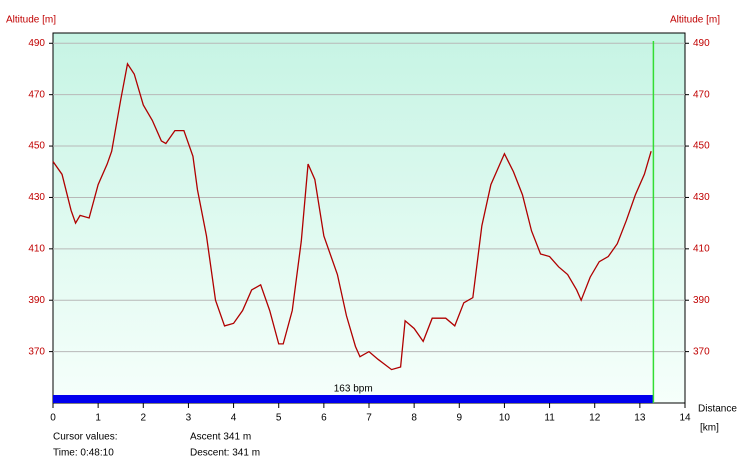  Describe the element at coordinates (701, 43) in the screenshot. I see `y2-tick-label: 490` at that location.